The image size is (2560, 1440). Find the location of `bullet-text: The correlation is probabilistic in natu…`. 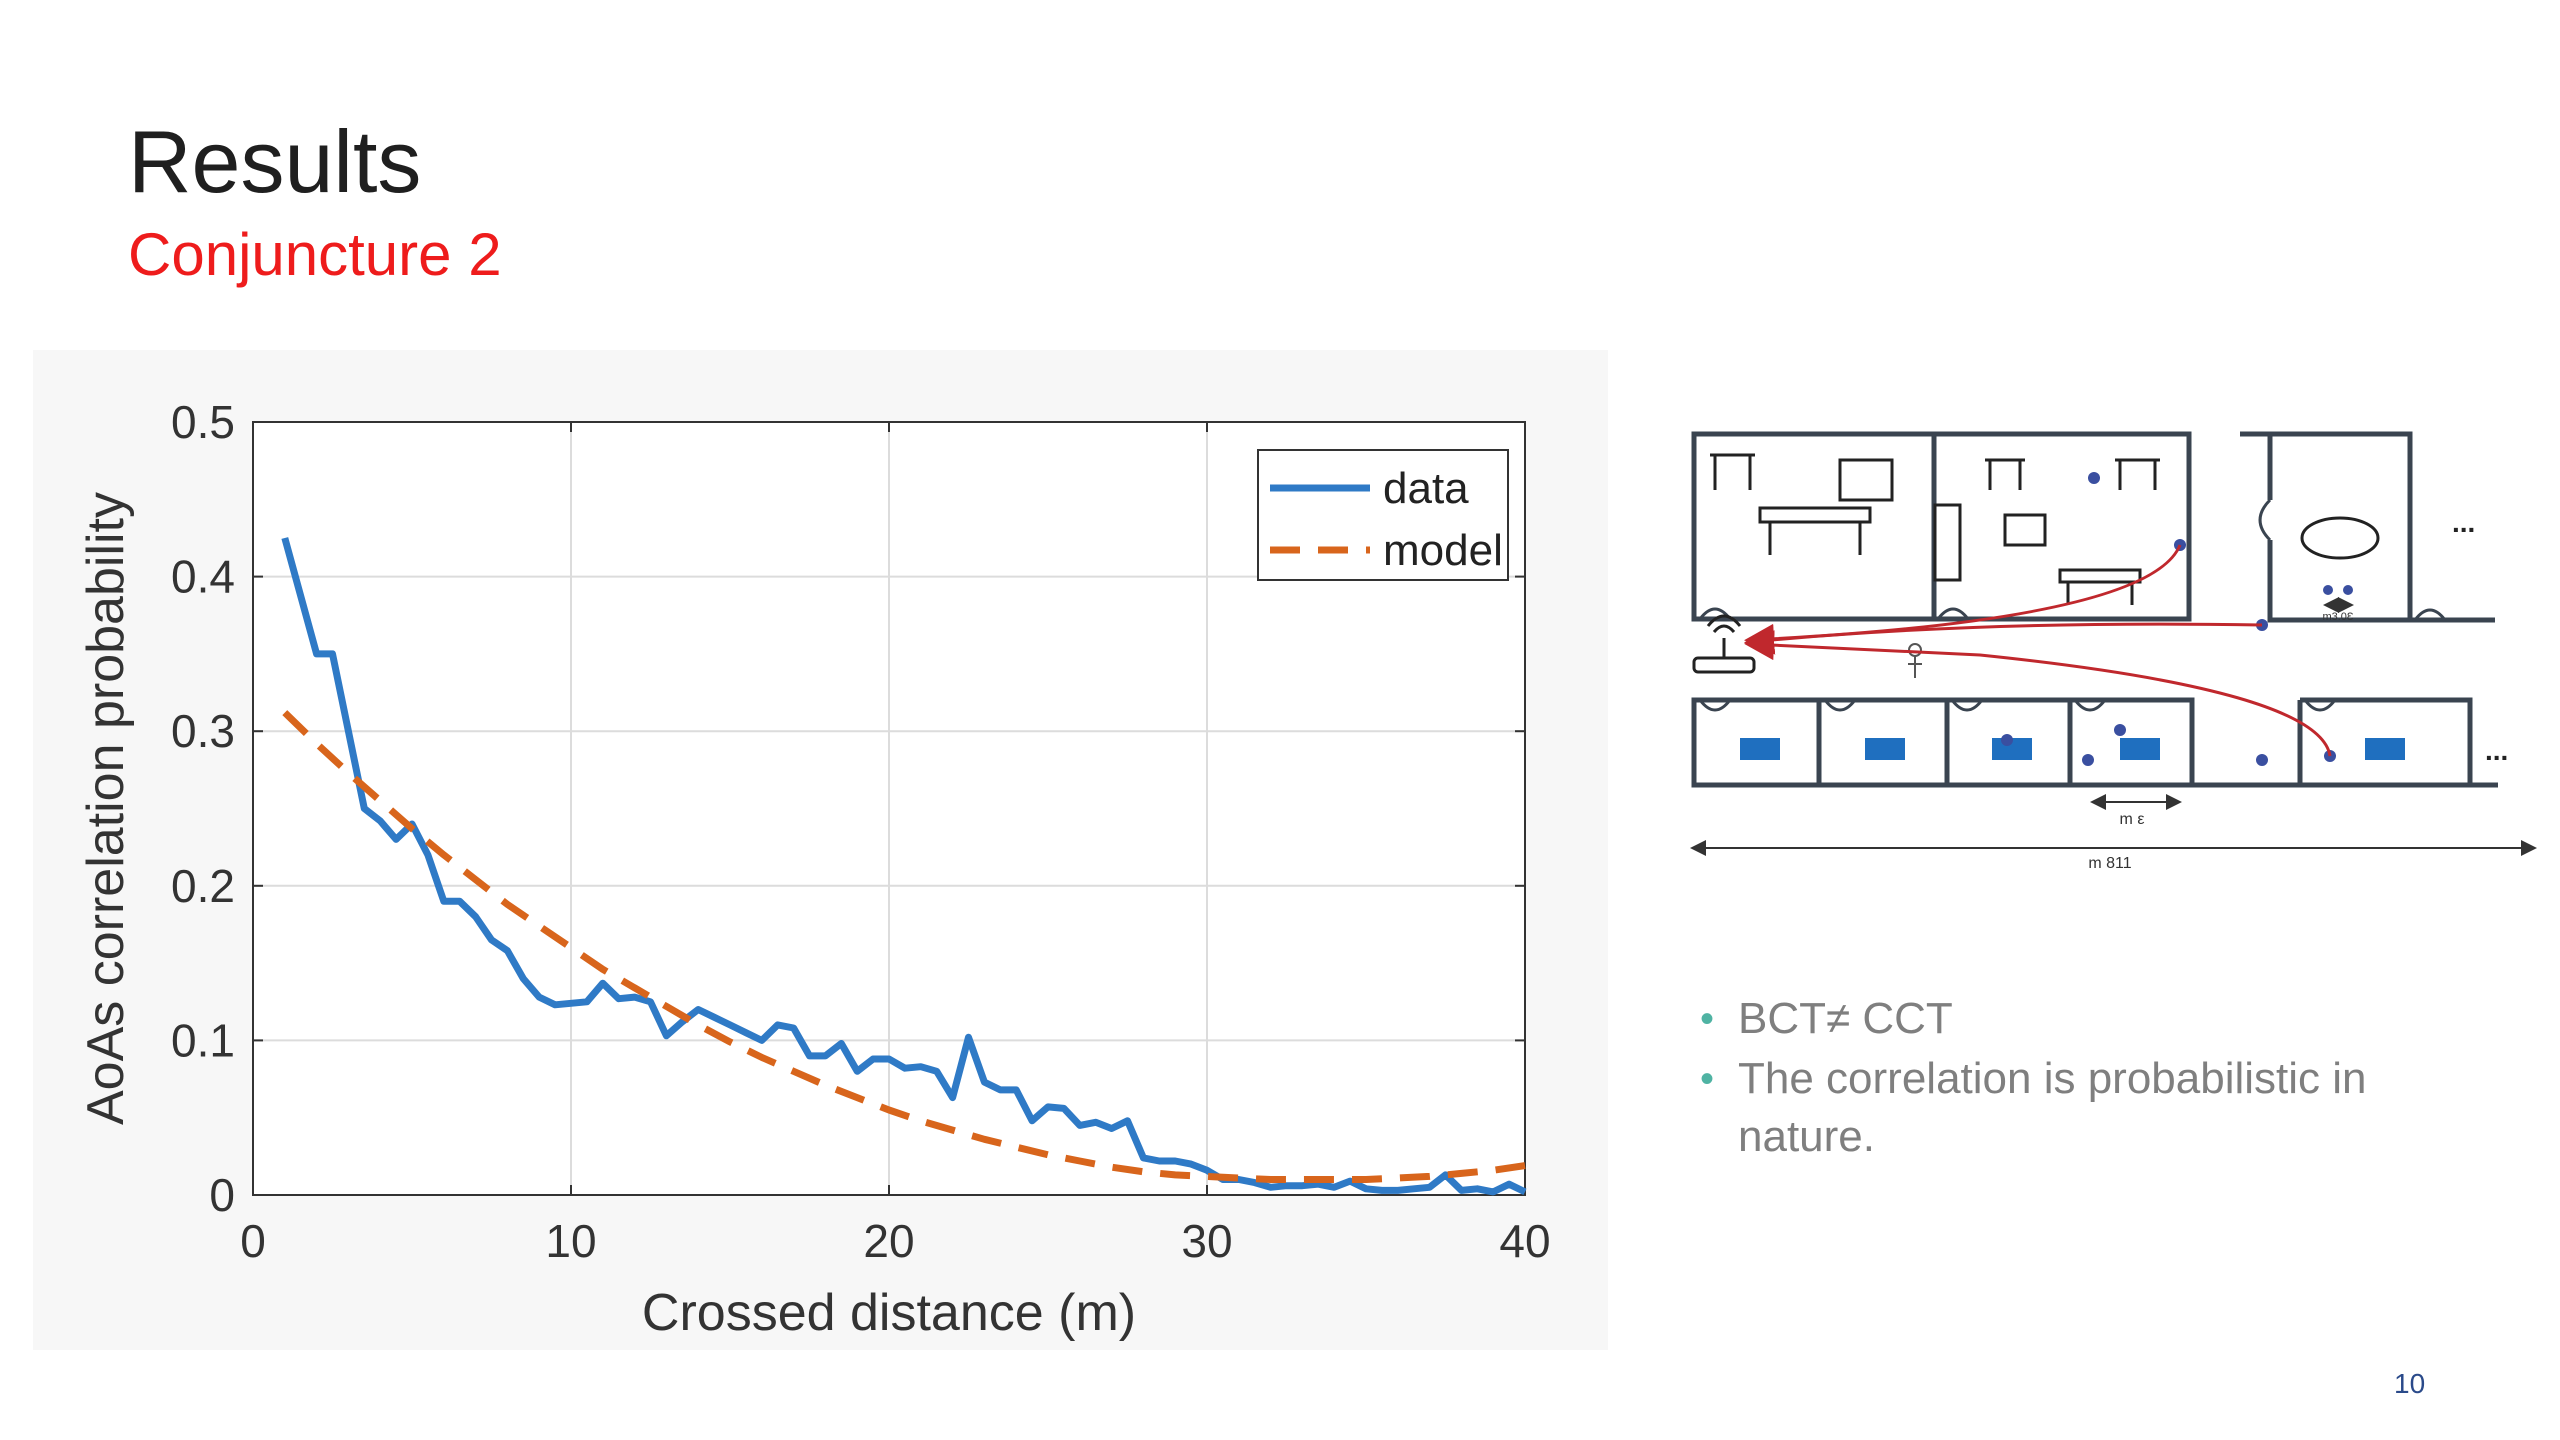

bullet-text: The correlation is probabilistic in natu… is located at coordinates (2052, 1107).